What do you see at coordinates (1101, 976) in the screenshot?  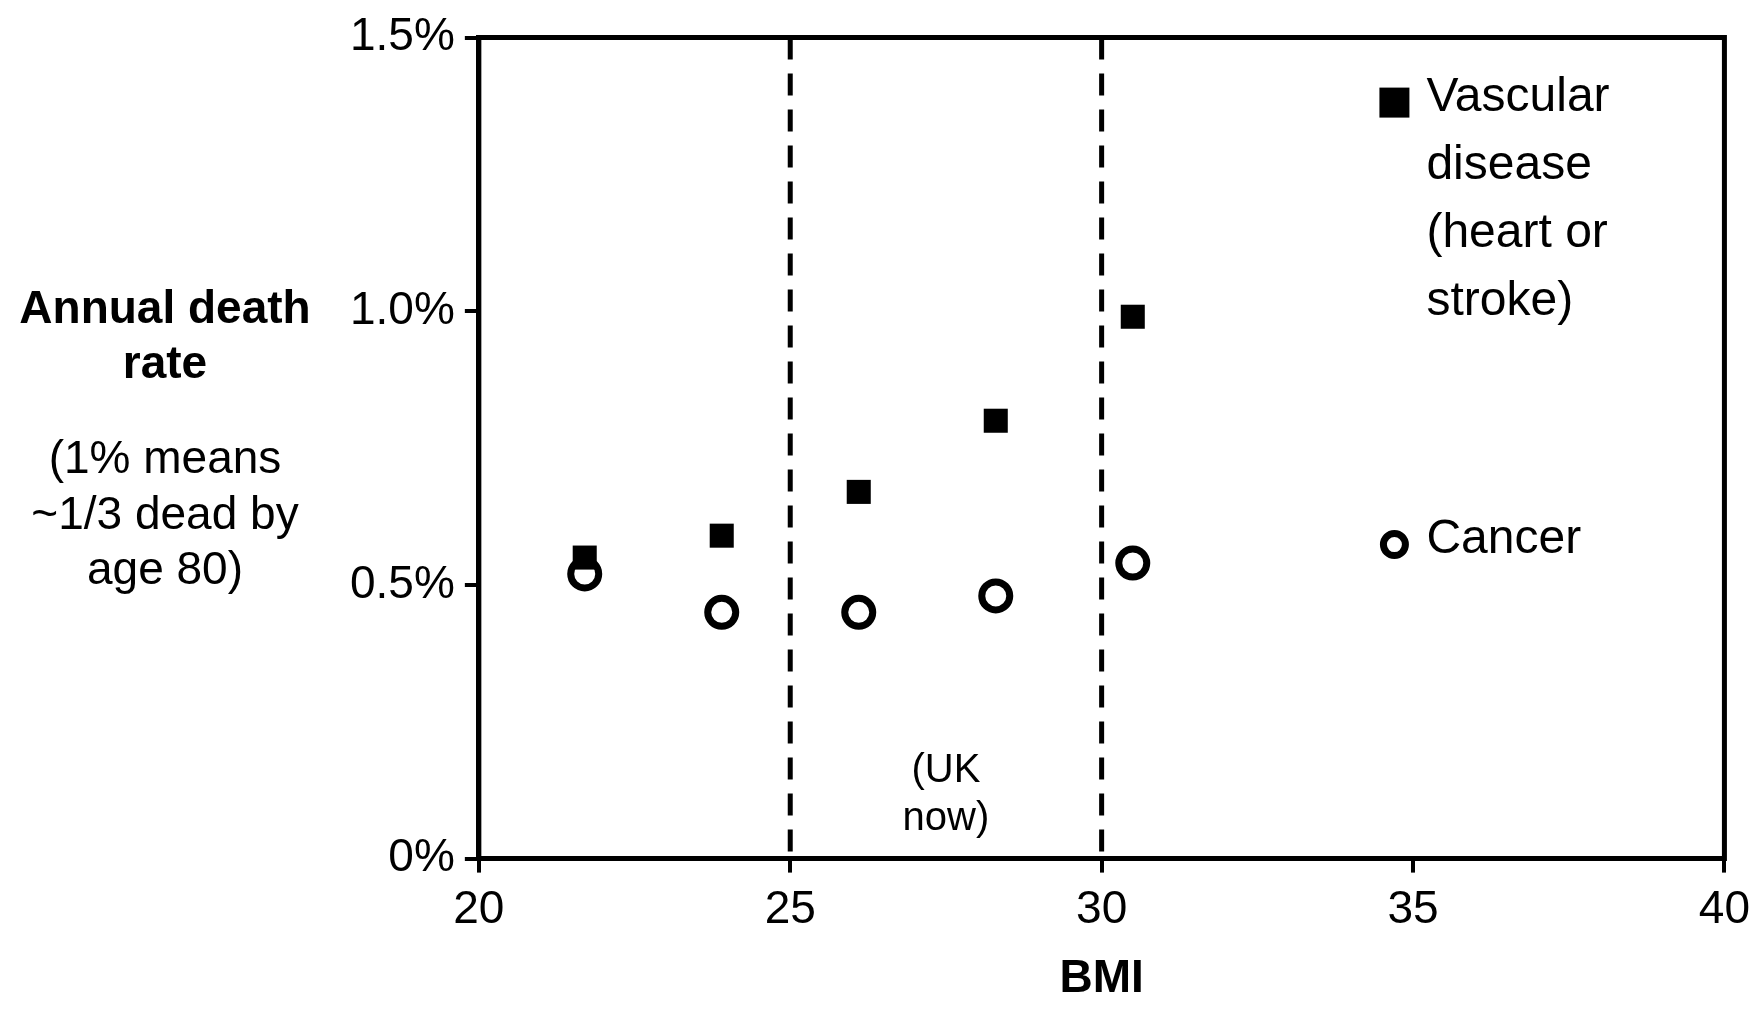 I see `x-axis-title: BMI` at bounding box center [1101, 976].